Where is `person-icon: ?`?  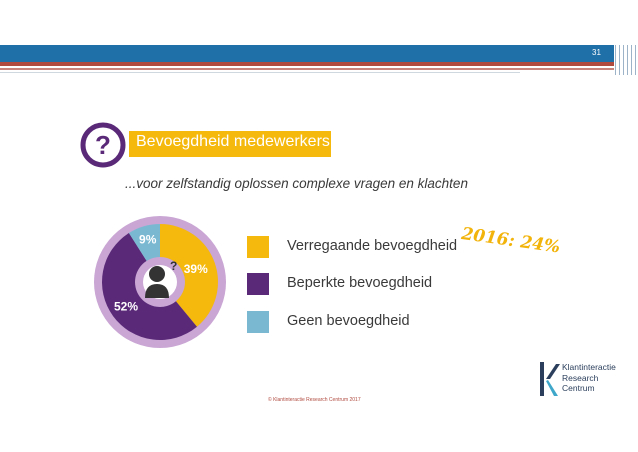
person-icon: ? is located at coordinates (161, 278).